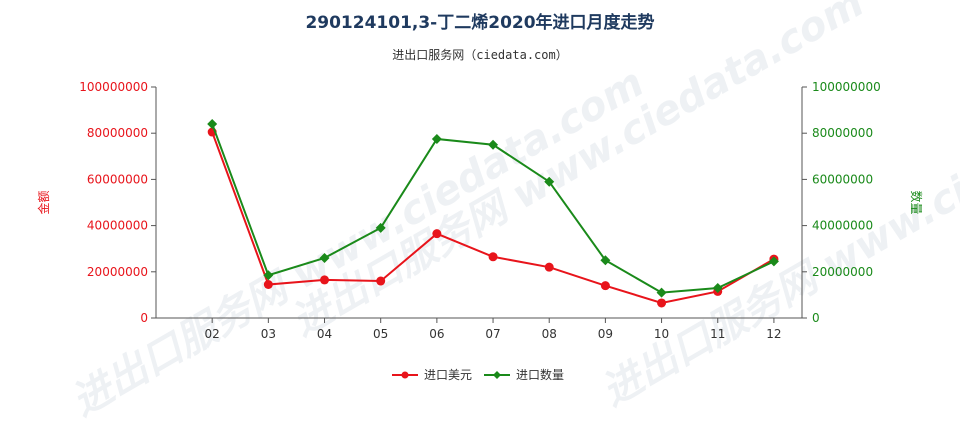 The image size is (960, 427). I want to click on right-y-tick-label: 0, so click(816, 318).